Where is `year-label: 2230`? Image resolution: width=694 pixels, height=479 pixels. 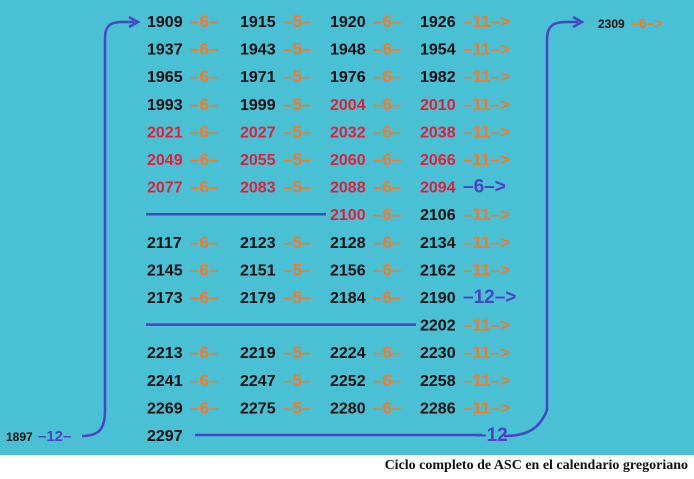
year-label: 2230 is located at coordinates (438, 353).